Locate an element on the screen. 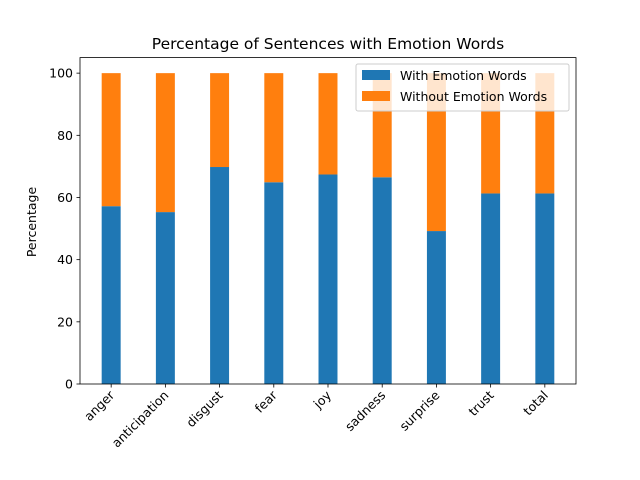 This screenshot has width=640, height=480. x-tick-label-trust: trust is located at coordinates (480, 402).